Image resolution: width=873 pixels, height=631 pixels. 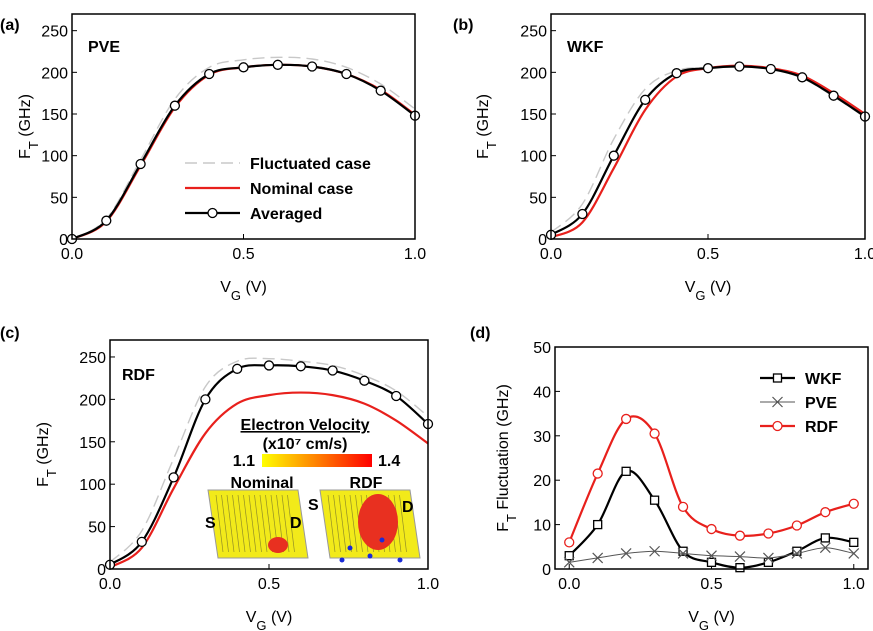 What do you see at coordinates (301, 189) in the screenshot?
I see `legend-label: Nominal case` at bounding box center [301, 189].